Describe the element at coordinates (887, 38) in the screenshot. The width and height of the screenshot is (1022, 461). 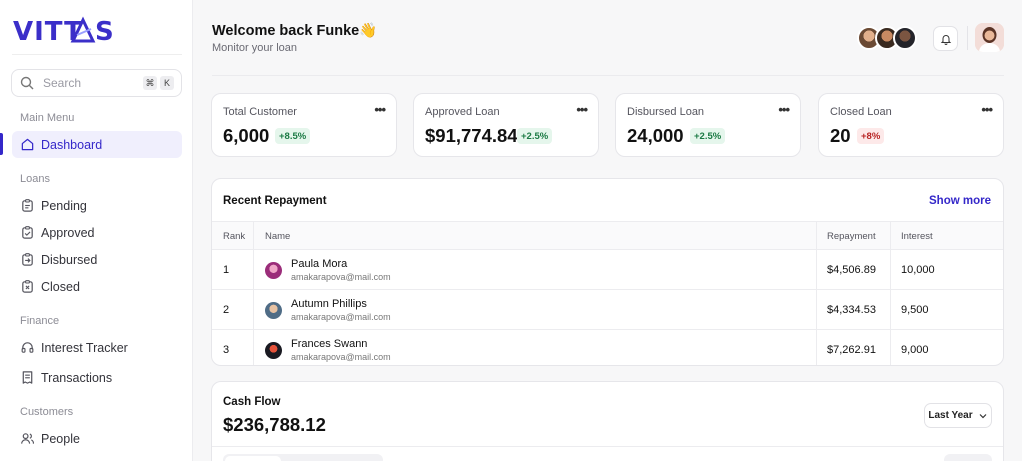
I see `team-avatars` at that location.